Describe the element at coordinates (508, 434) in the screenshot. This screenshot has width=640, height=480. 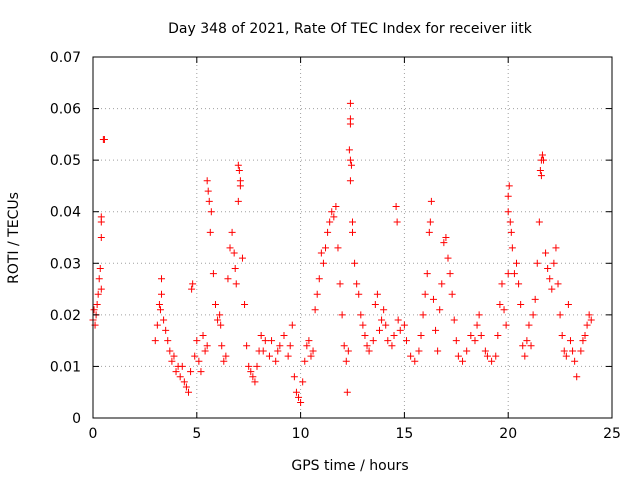
I see `x-tick-label: 20` at that location.